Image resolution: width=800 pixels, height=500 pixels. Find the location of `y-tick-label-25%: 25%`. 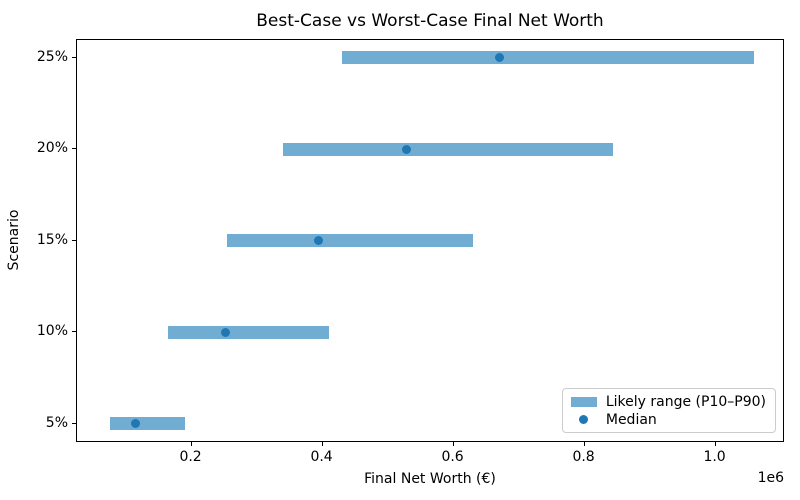

y-tick-label-25%: 25% is located at coordinates (52, 56).